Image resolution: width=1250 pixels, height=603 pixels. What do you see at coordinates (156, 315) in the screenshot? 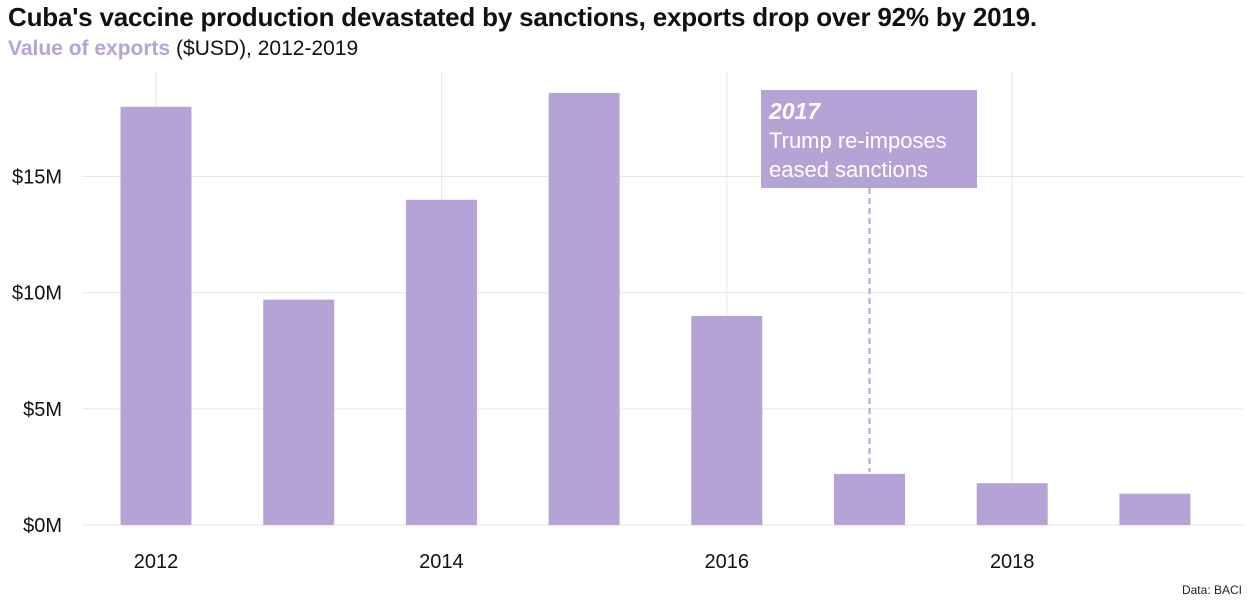
I see `bar-2012` at bounding box center [156, 315].